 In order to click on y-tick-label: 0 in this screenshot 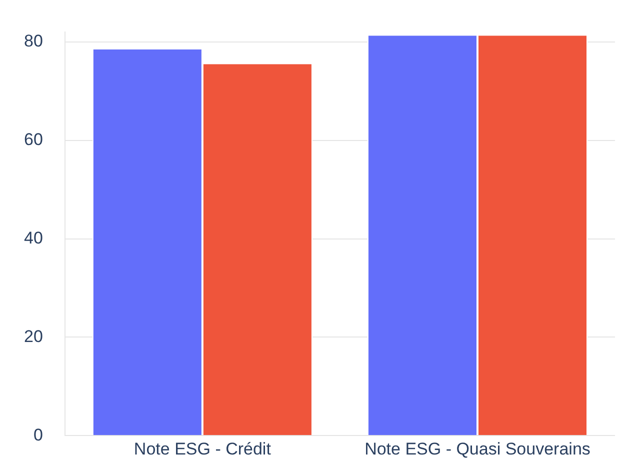, I will do `click(38, 434)`.